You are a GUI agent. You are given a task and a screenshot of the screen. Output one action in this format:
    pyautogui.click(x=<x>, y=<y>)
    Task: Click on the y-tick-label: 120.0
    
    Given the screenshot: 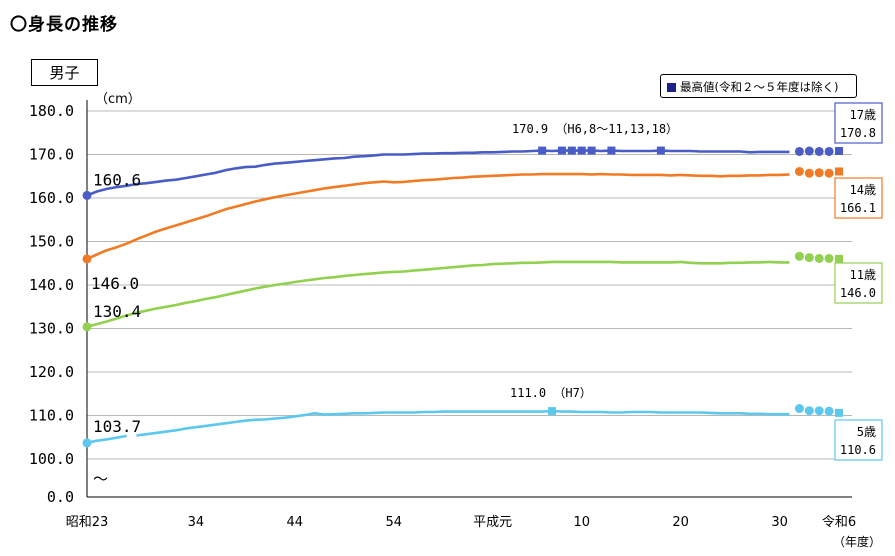 What is the action you would take?
    pyautogui.click(x=51, y=372)
    